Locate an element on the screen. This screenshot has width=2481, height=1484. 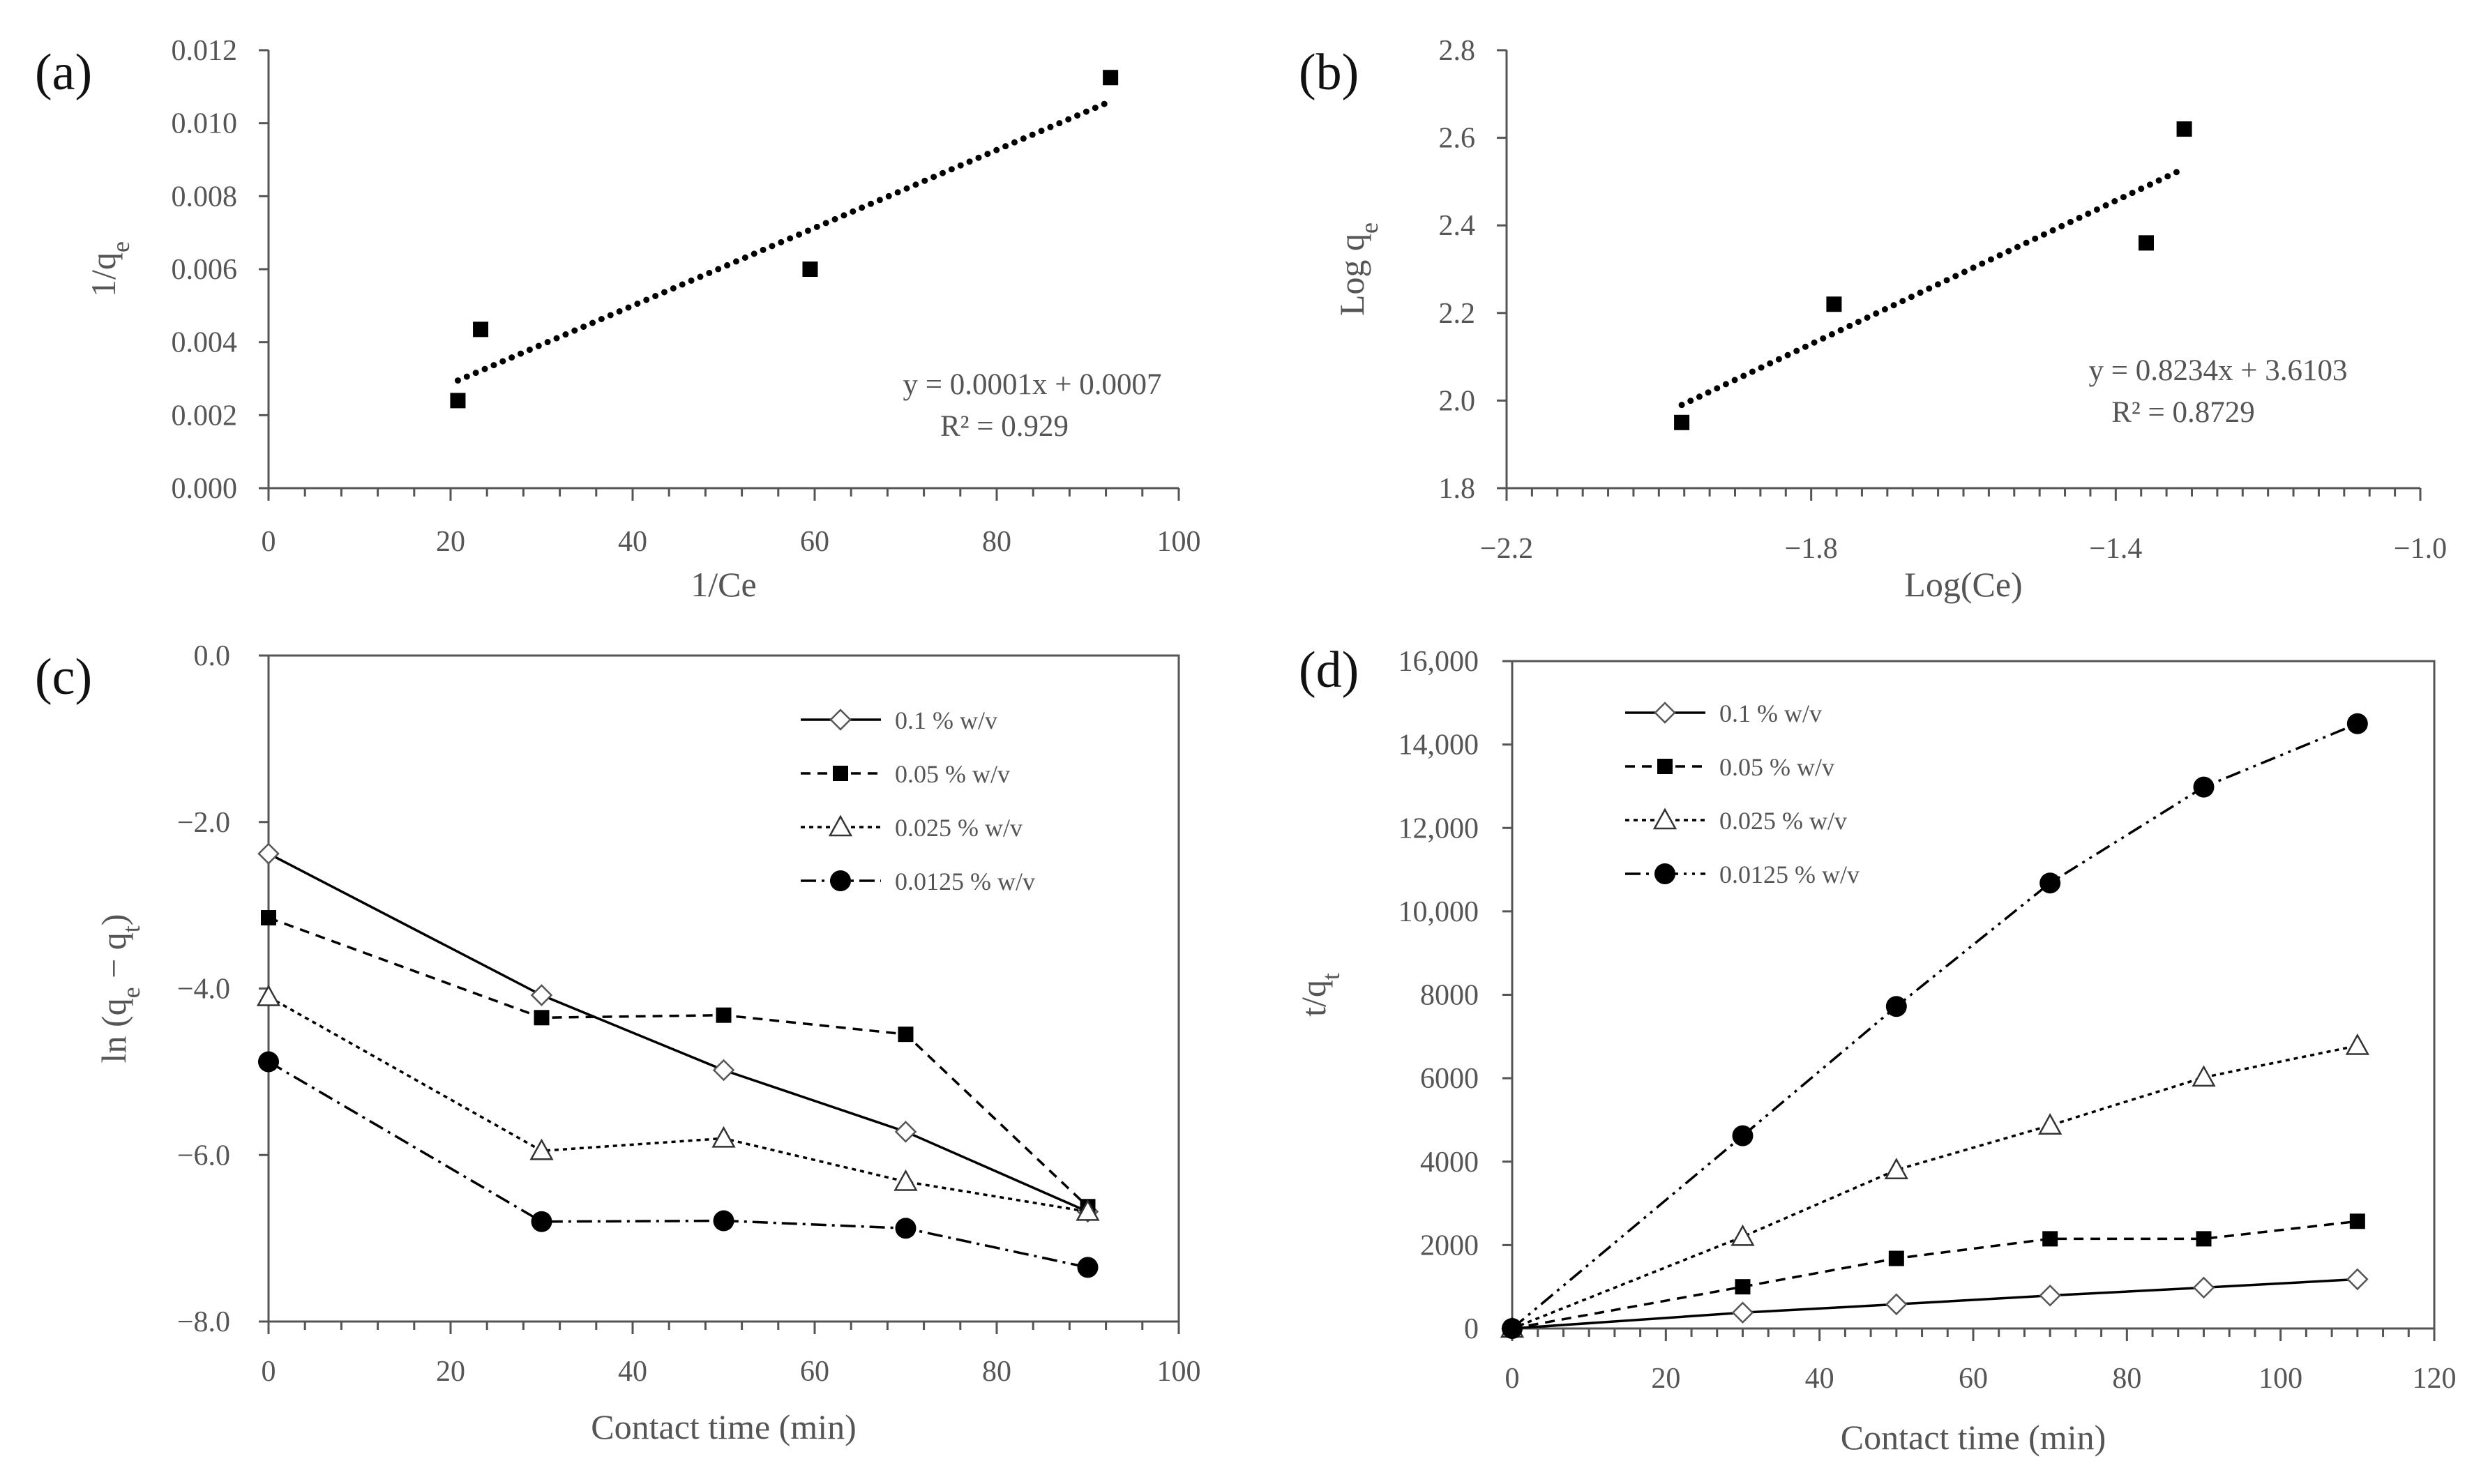
r-squared: R² = 0.8729 is located at coordinates (2183, 412).